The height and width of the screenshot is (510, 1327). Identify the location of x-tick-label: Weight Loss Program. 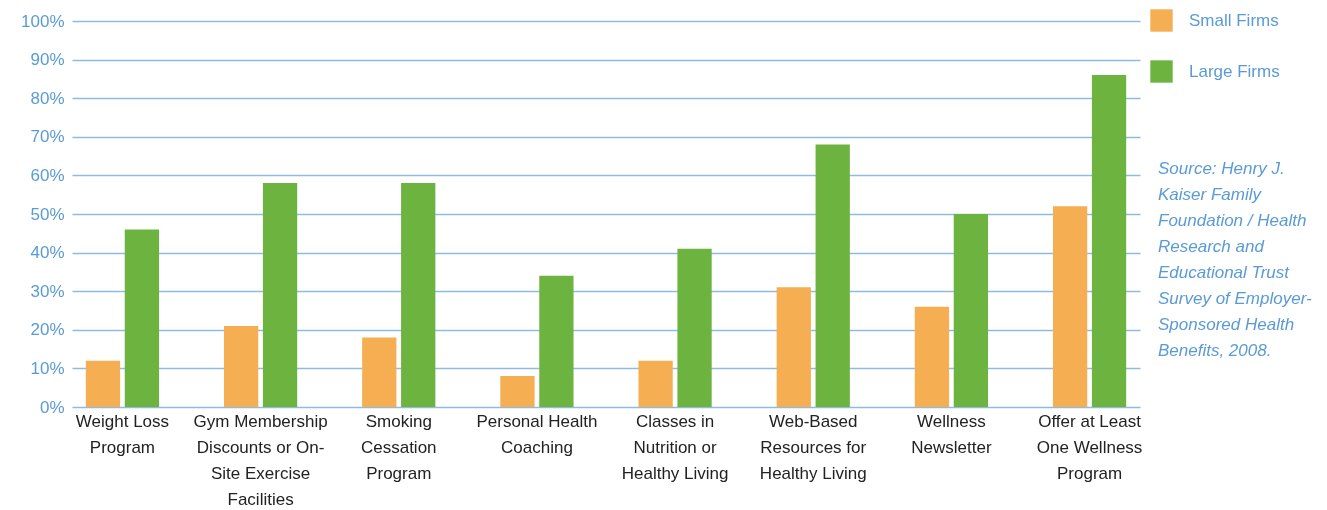
(122, 434).